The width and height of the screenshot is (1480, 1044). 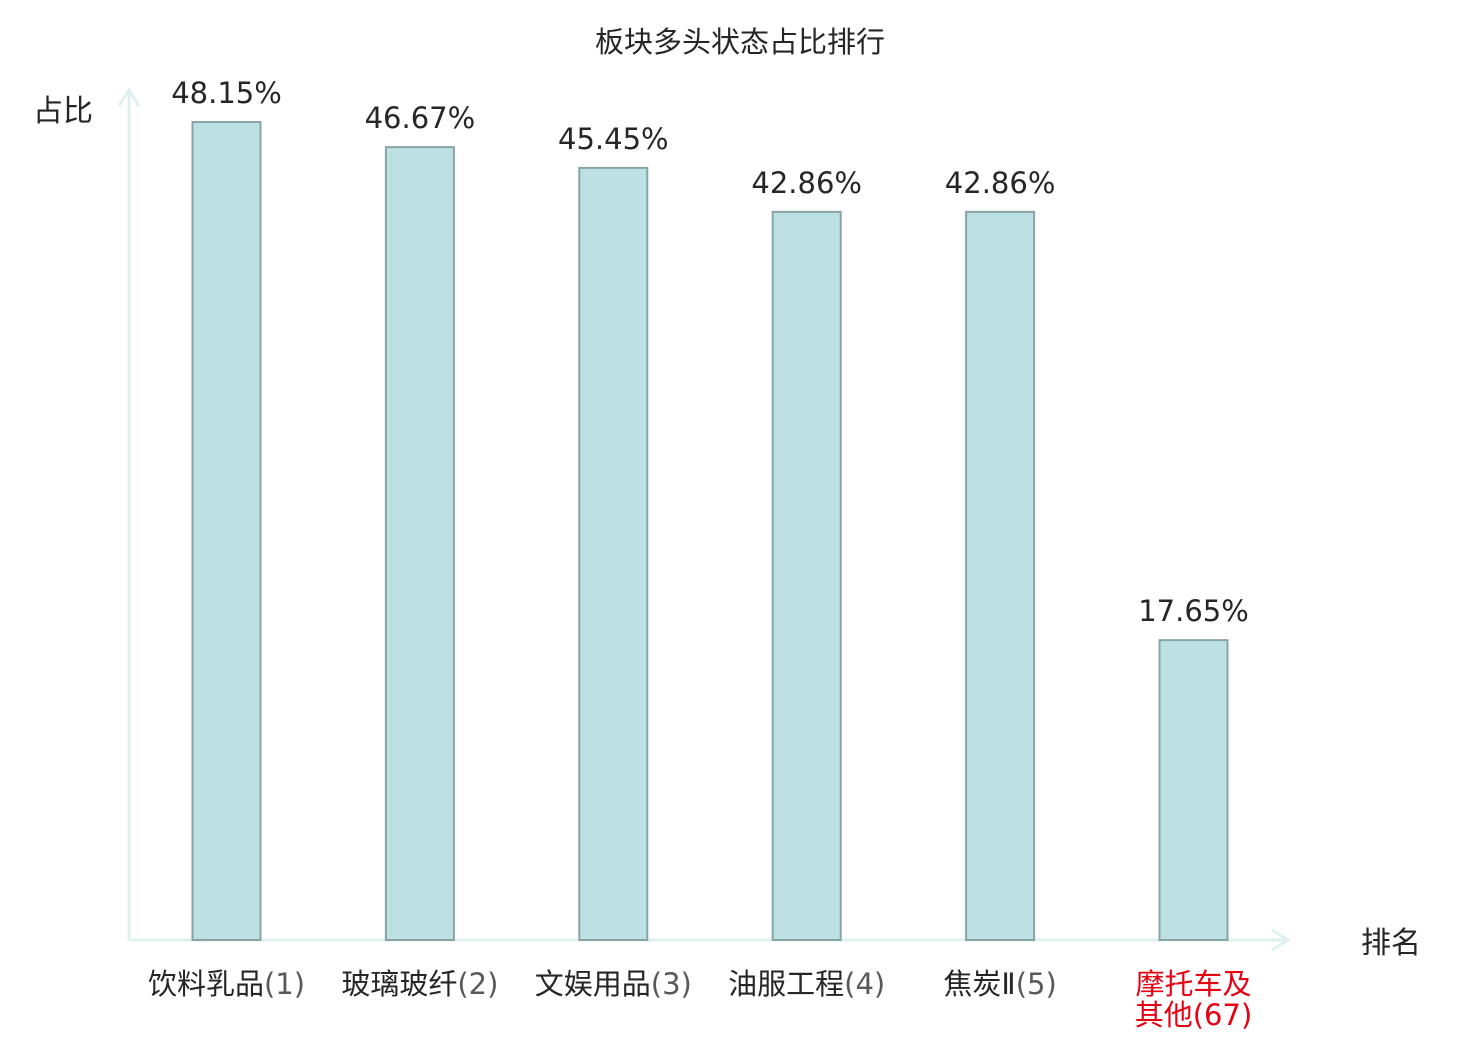 I want to click on value-label: 17.65%, so click(x=1193, y=611).